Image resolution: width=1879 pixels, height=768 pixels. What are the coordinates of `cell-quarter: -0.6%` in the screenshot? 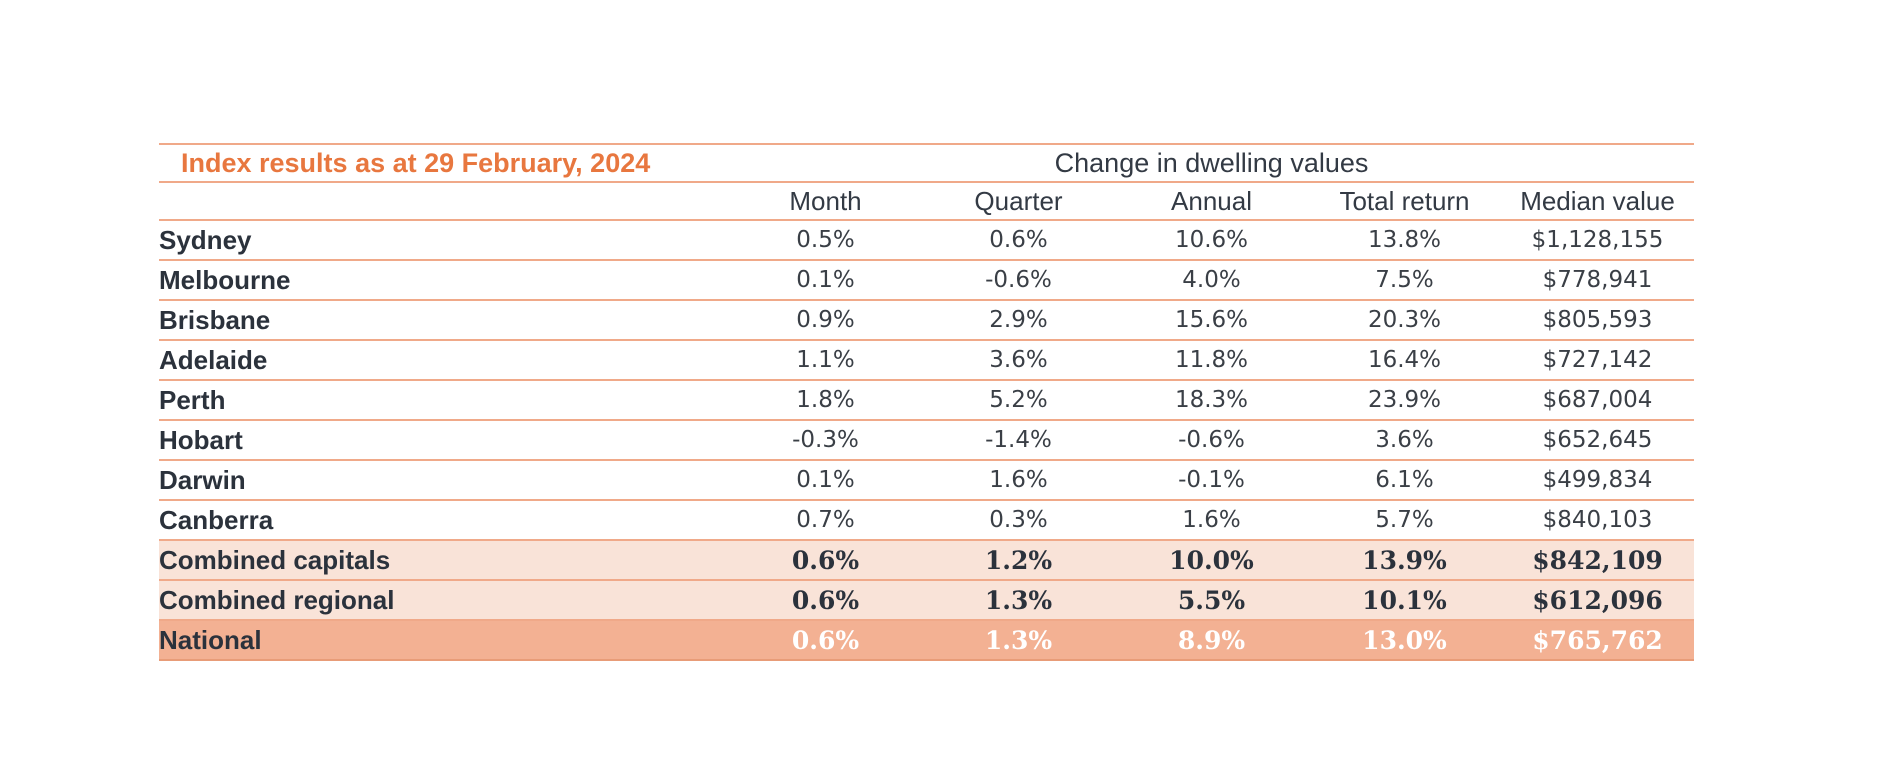 It's located at (1018, 280).